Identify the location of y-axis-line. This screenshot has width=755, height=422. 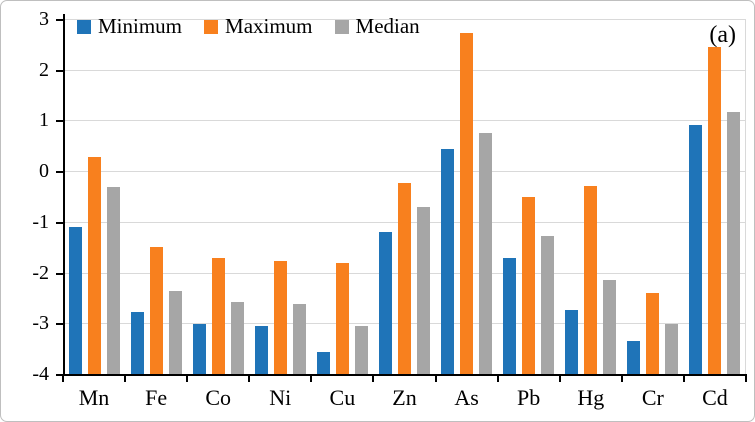
(64, 195).